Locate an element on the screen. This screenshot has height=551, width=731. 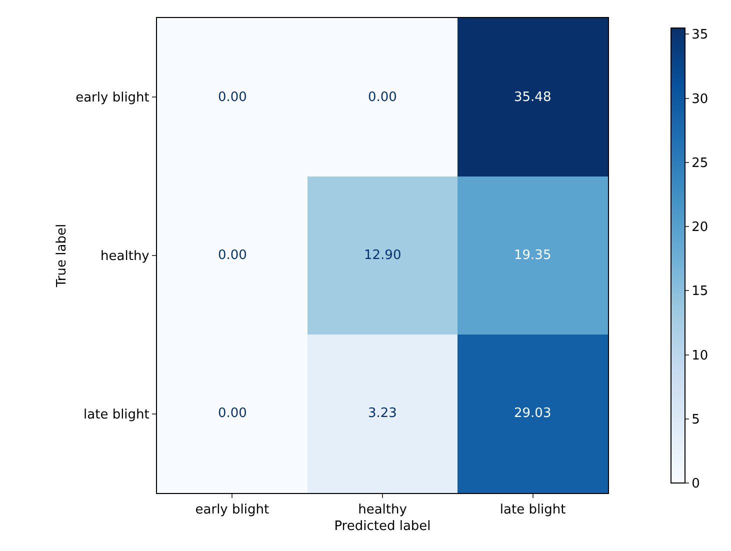
y-tick-label: healthy is located at coordinates (125, 256).